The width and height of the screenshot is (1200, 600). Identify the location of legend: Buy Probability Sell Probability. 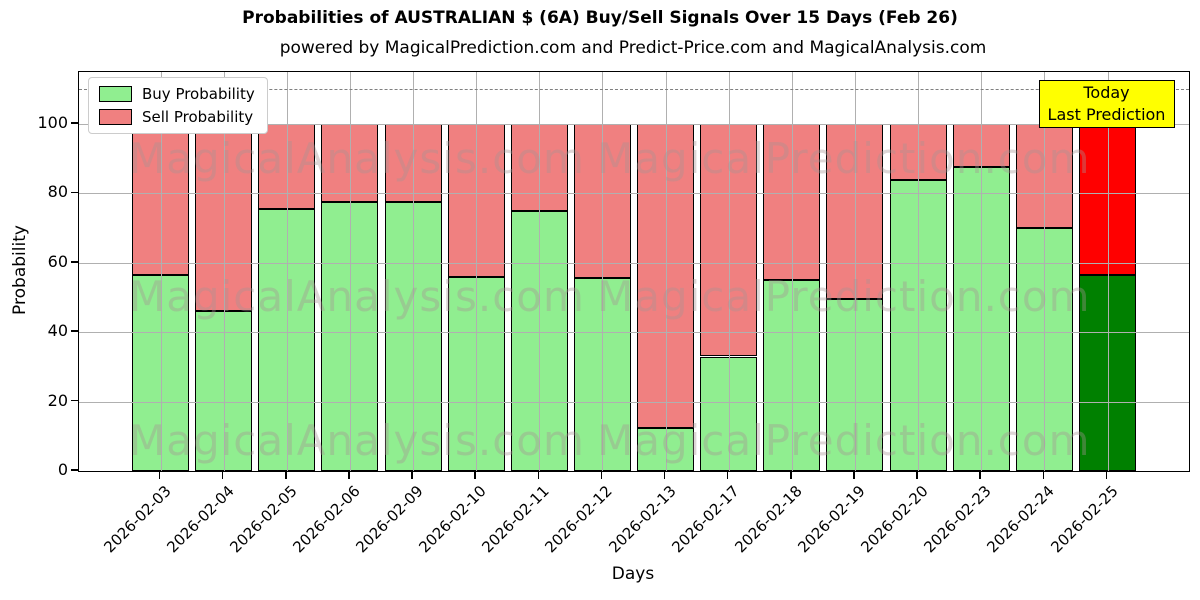
(178, 105).